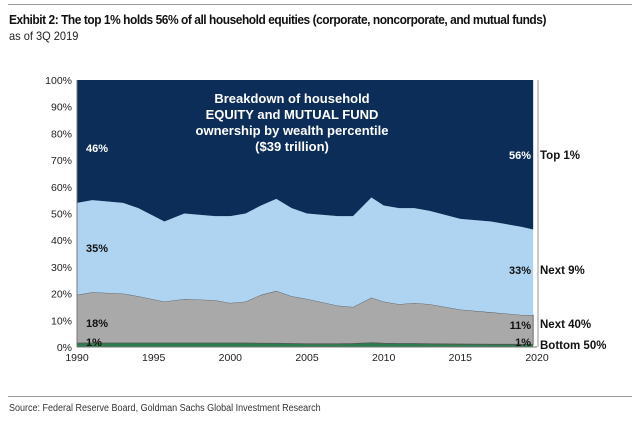 The height and width of the screenshot is (426, 640). Describe the element at coordinates (291, 98) in the screenshot. I see `chart-annotation: Breakdown of household` at that location.